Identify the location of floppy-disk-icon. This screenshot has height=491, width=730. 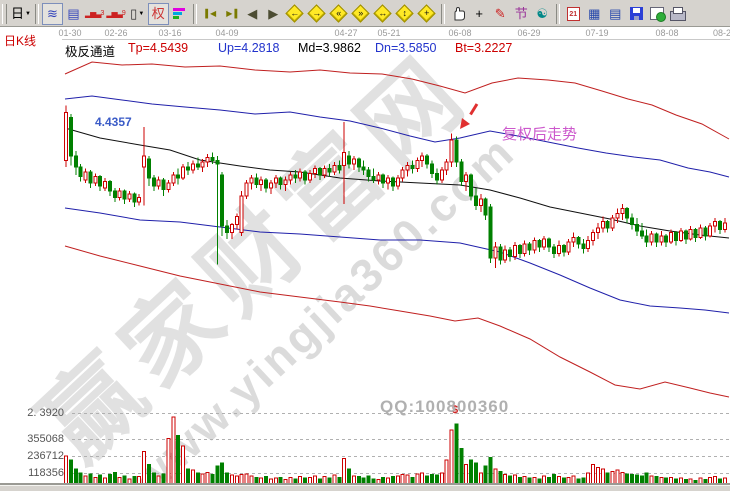
(636, 13).